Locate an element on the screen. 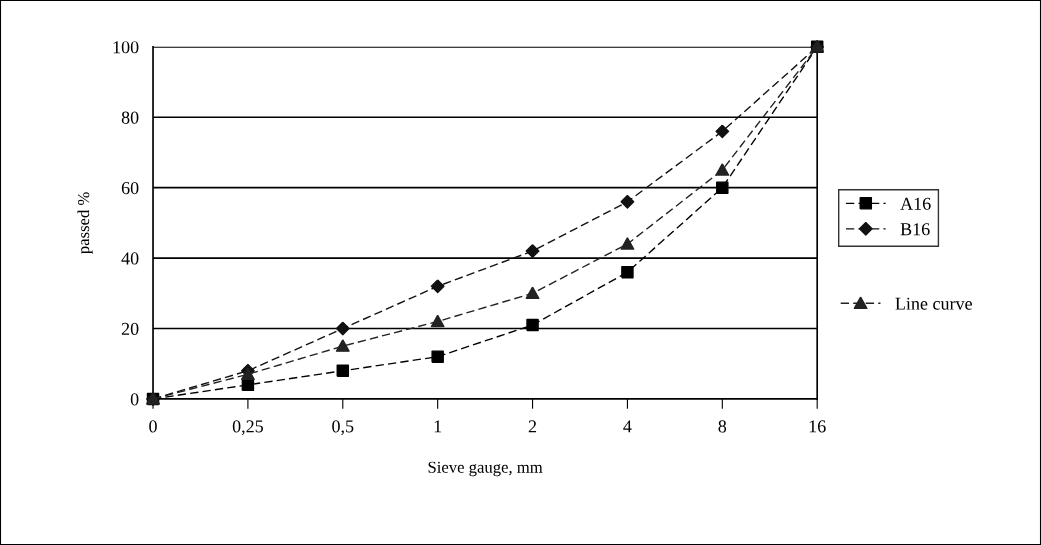 This screenshot has width=1041, height=545. x-tick-label: 0 is located at coordinates (153, 426).